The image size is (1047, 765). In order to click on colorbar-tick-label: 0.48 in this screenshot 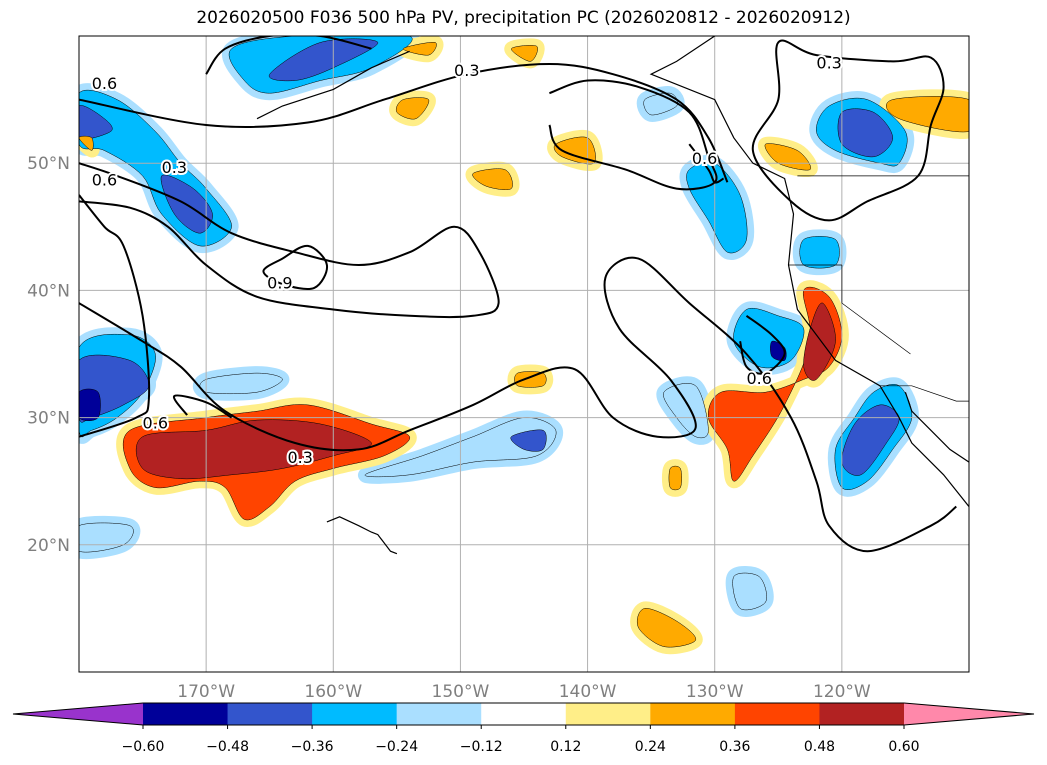, I will do `click(819, 747)`.